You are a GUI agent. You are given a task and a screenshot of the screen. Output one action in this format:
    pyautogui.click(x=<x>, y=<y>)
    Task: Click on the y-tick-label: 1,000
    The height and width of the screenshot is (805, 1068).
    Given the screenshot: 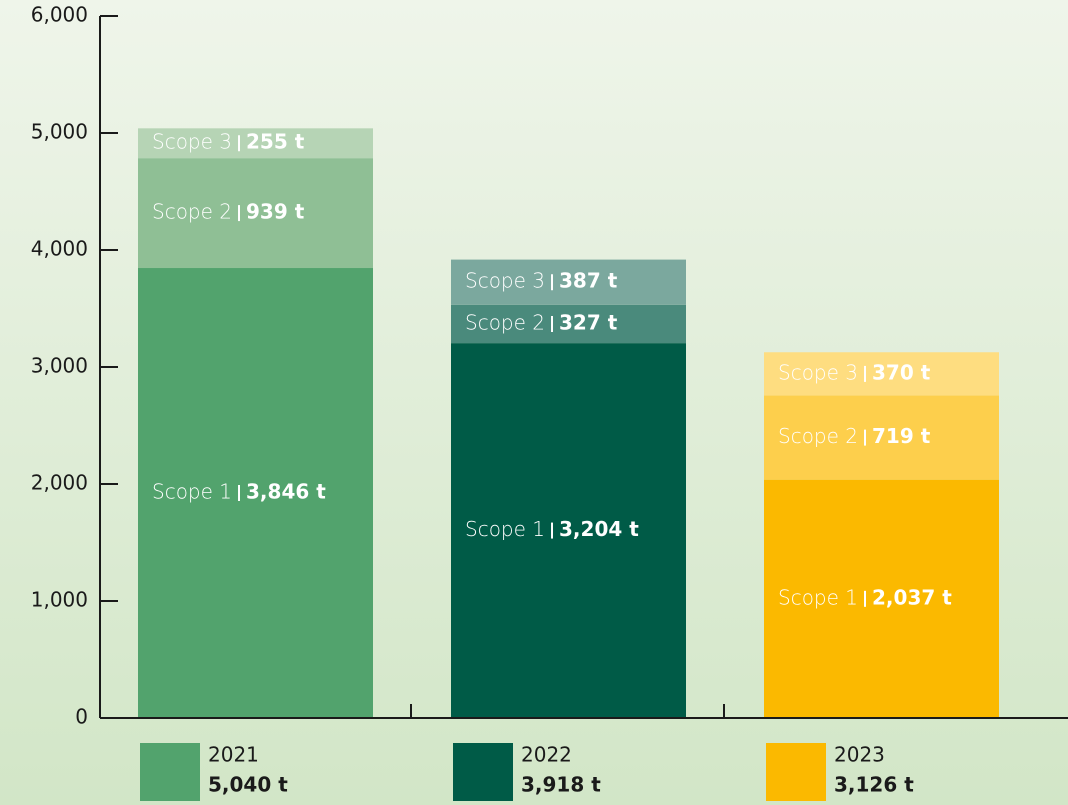 What is the action you would take?
    pyautogui.click(x=59, y=600)
    